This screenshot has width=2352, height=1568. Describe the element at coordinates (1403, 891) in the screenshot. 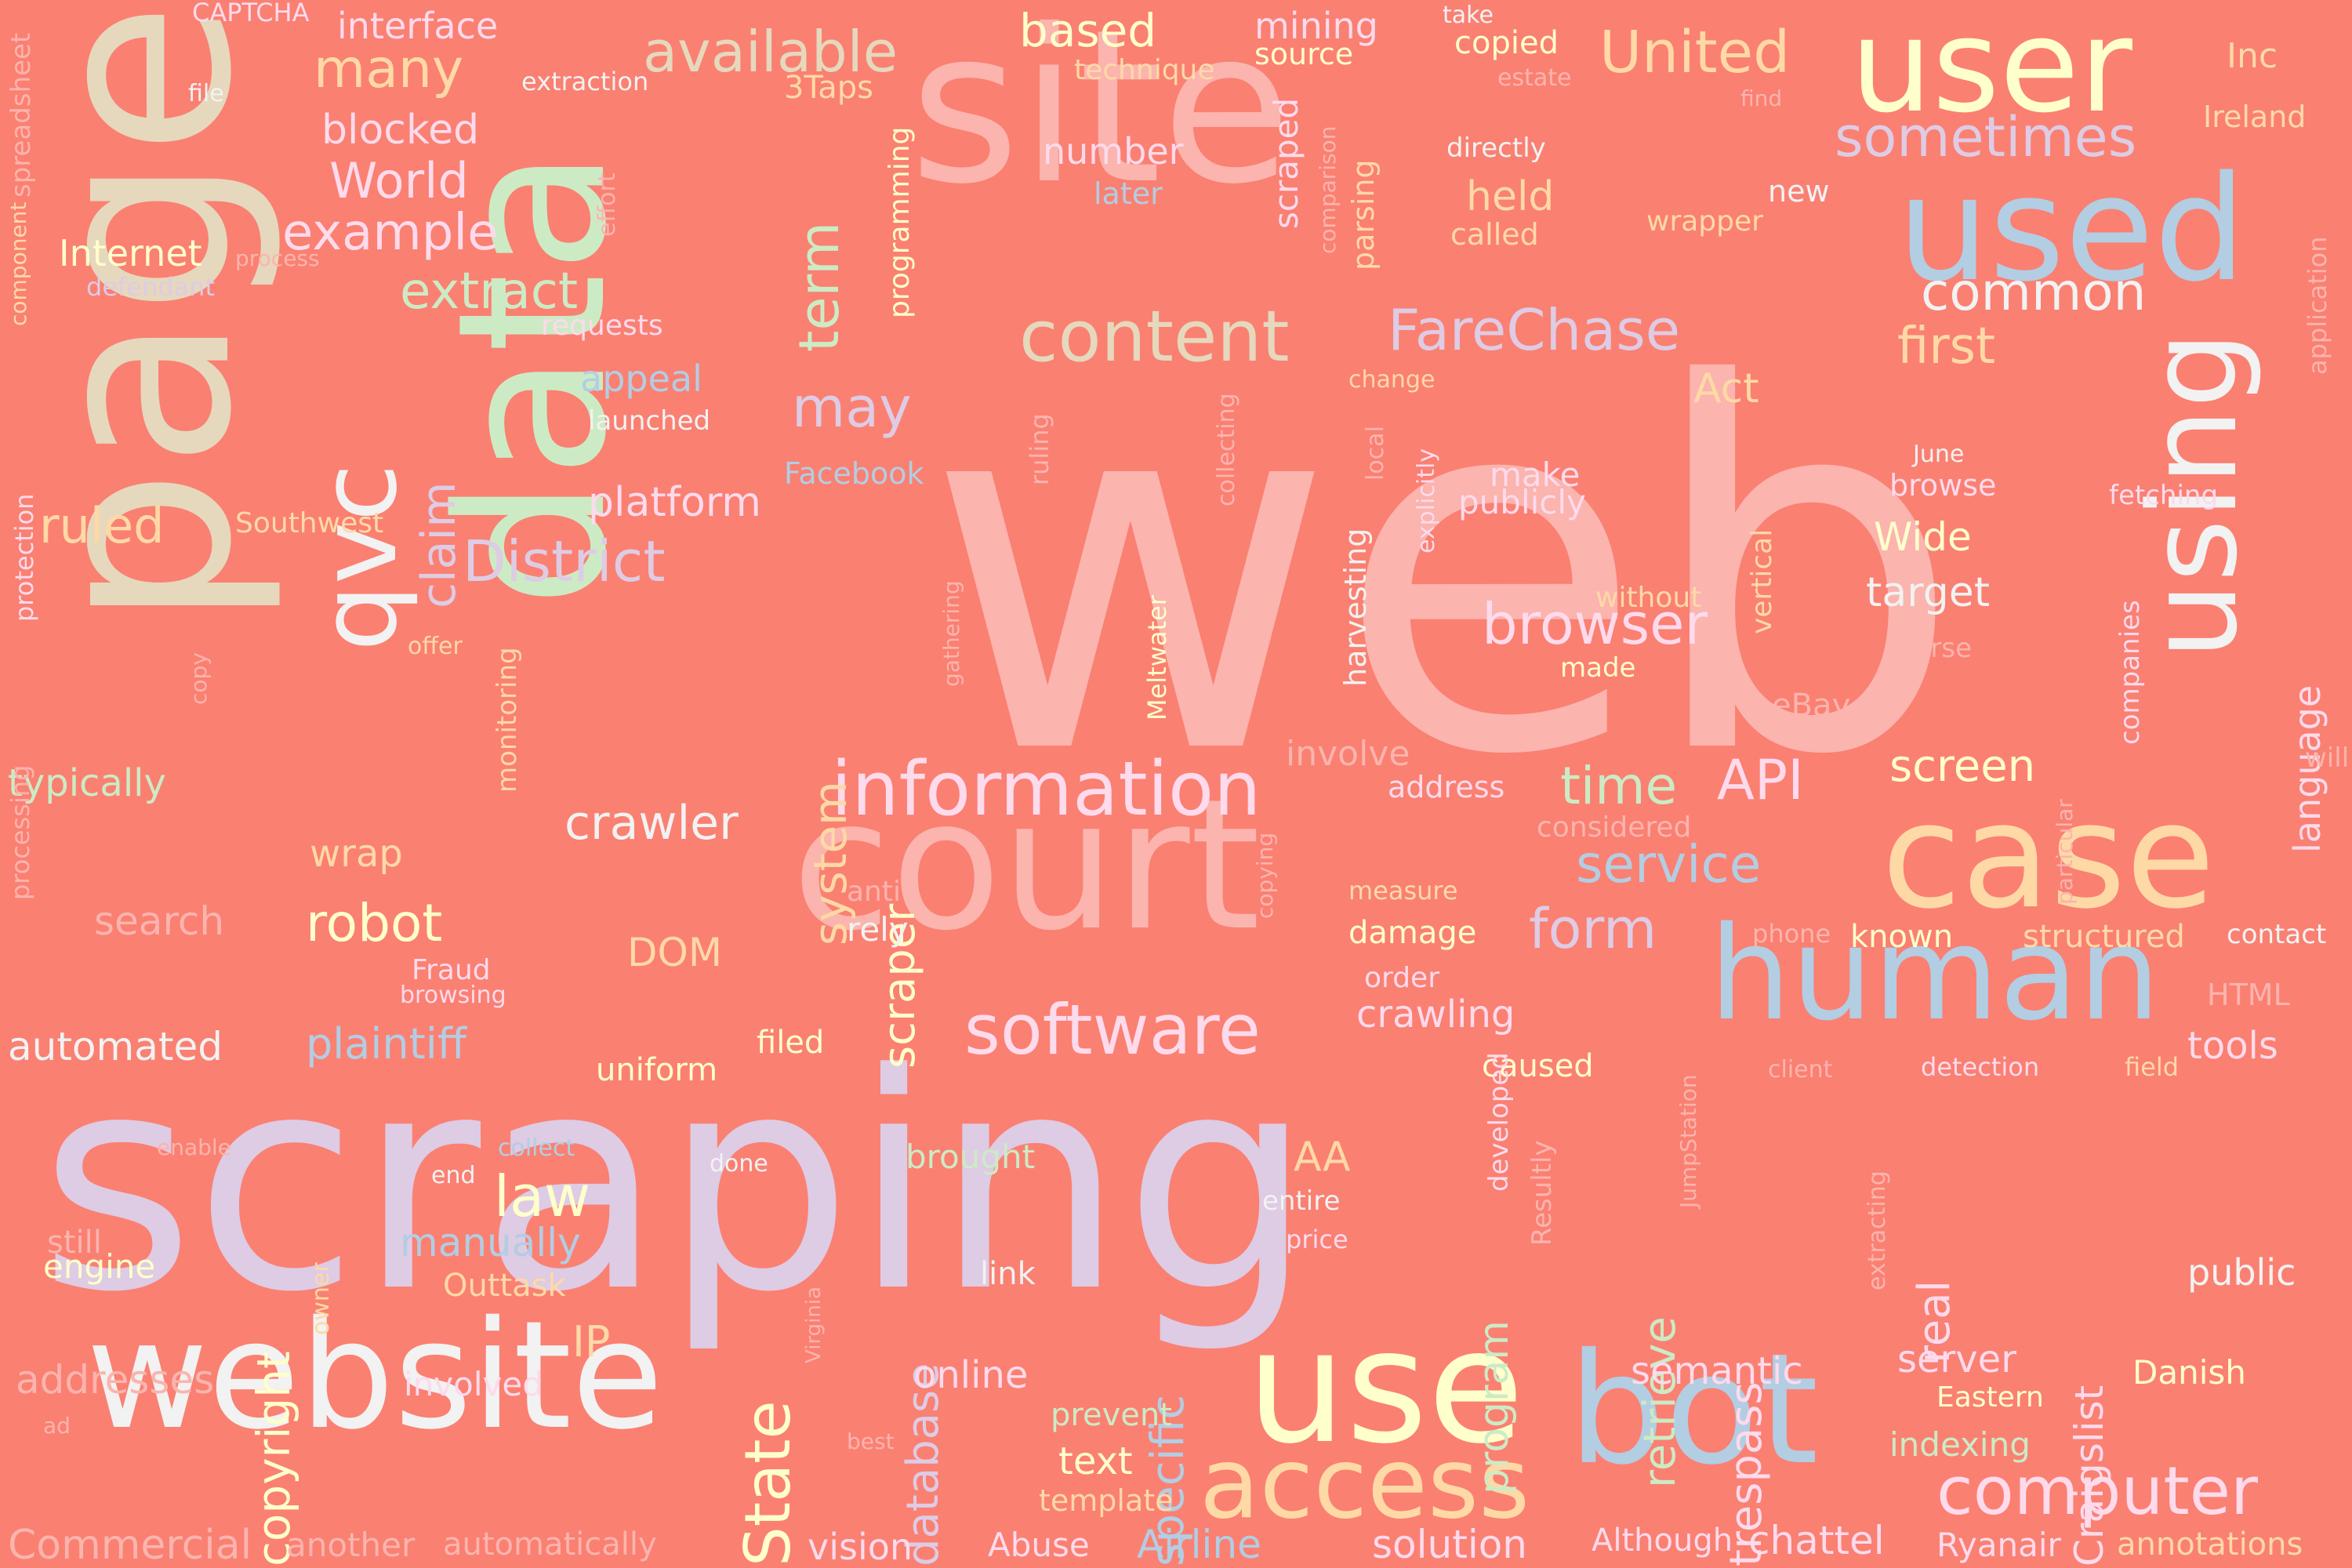

I see `word-measure: measure` at that location.